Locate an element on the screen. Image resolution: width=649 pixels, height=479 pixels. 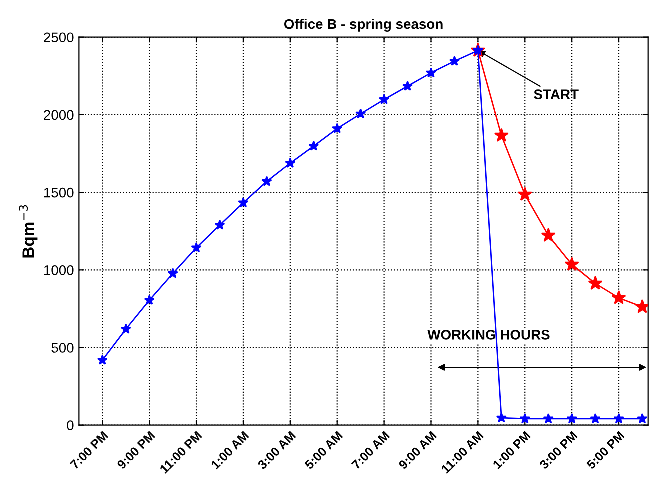
x-tick-label: 9:00 AM is located at coordinates (418, 450).